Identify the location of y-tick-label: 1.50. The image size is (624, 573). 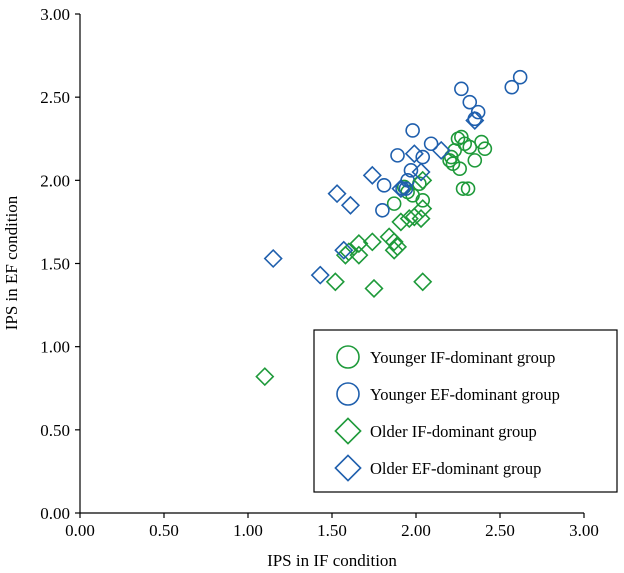
(55, 264).